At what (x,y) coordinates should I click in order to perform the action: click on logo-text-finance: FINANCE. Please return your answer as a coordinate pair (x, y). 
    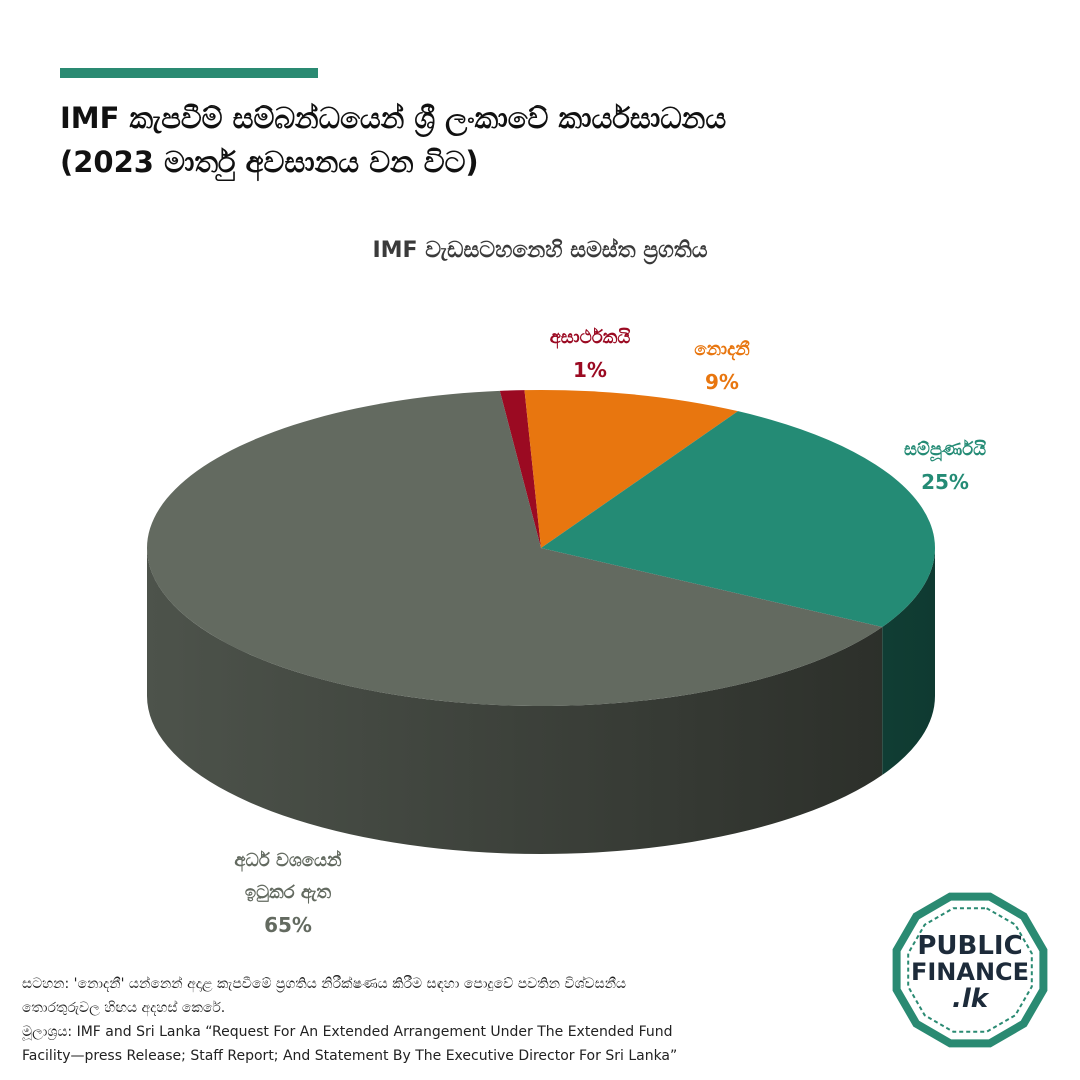
    Looking at the image, I should click on (970, 972).